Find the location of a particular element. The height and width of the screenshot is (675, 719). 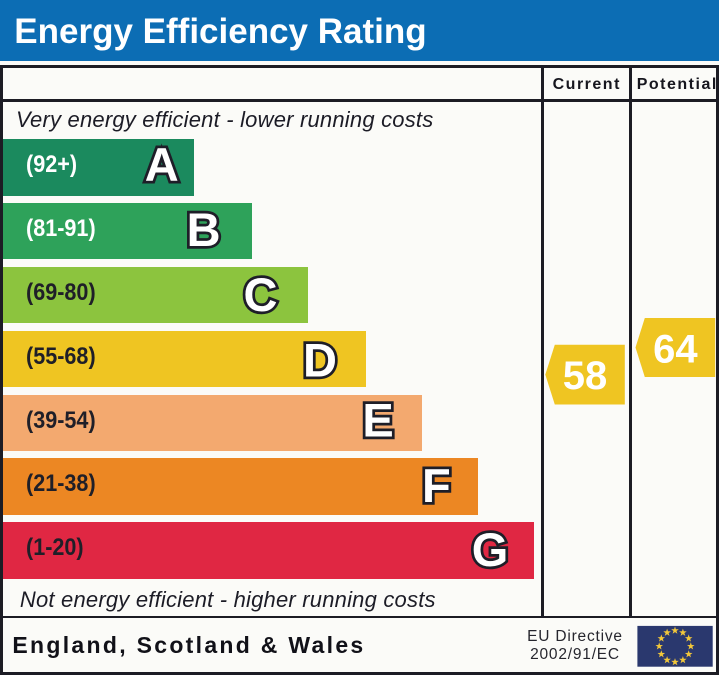

svg-text: 58 is located at coordinates (585, 376).